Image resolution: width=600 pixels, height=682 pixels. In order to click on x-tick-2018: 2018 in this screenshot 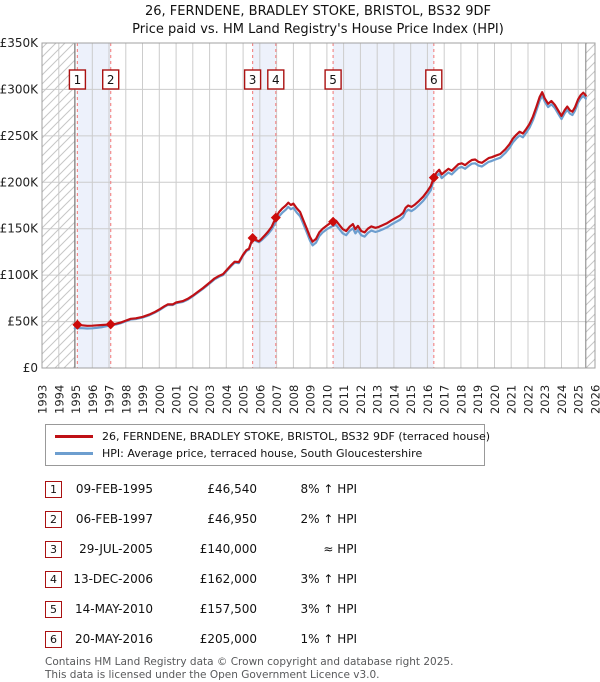, I will do `click(461, 399)`.